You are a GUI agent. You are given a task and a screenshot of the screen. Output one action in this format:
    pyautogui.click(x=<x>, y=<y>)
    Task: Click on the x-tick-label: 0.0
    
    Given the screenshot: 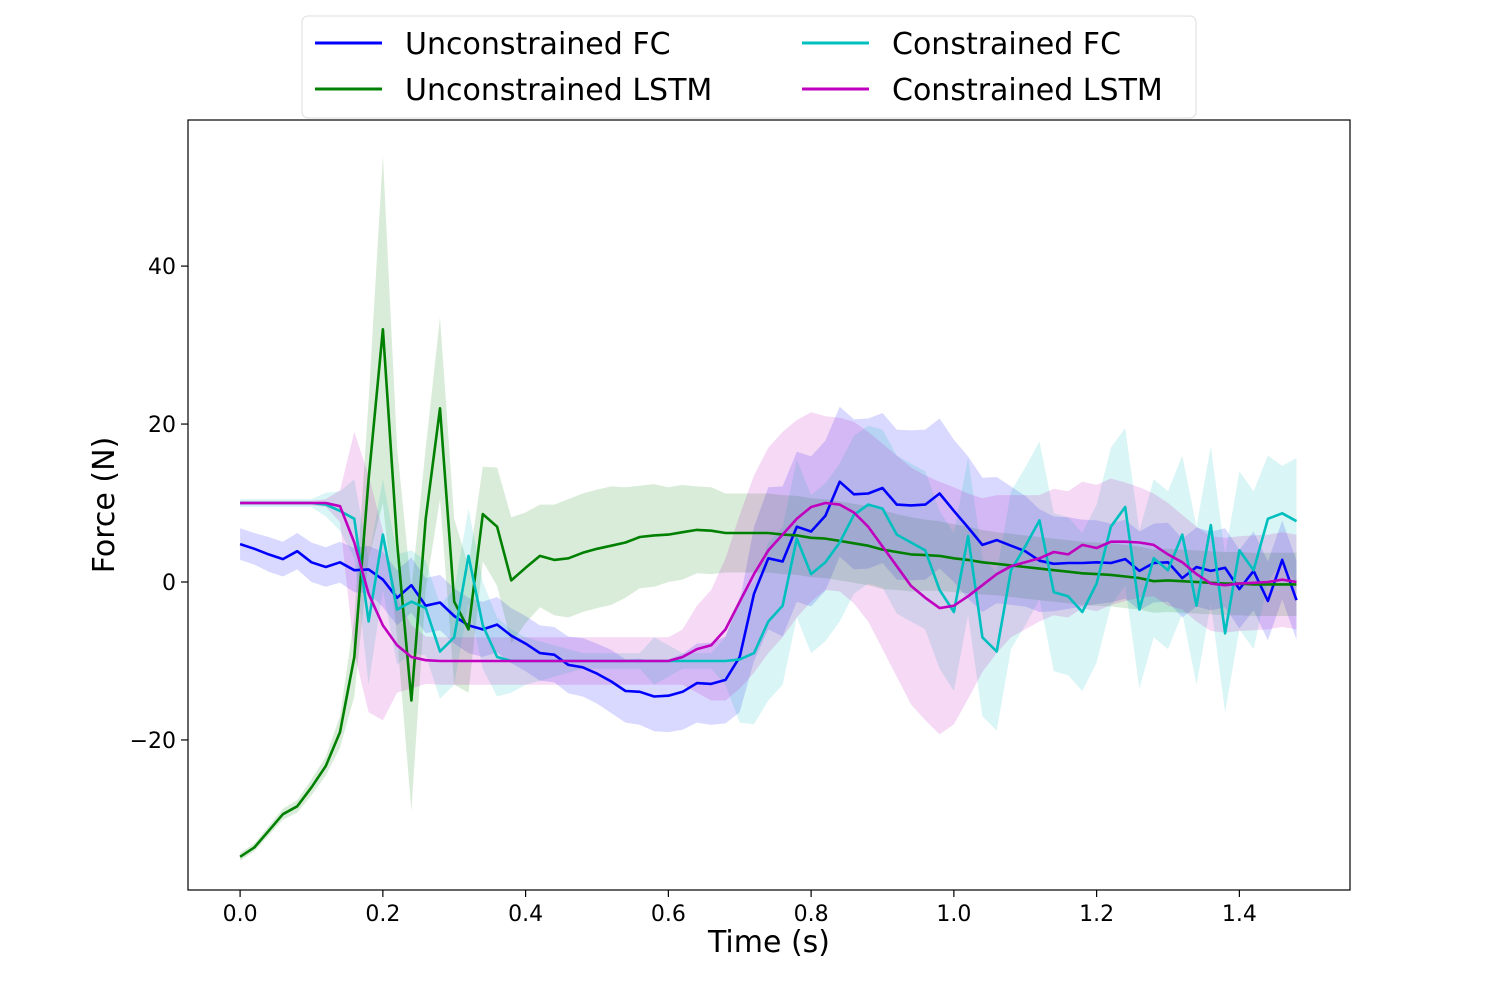 What is the action you would take?
    pyautogui.click(x=240, y=914)
    